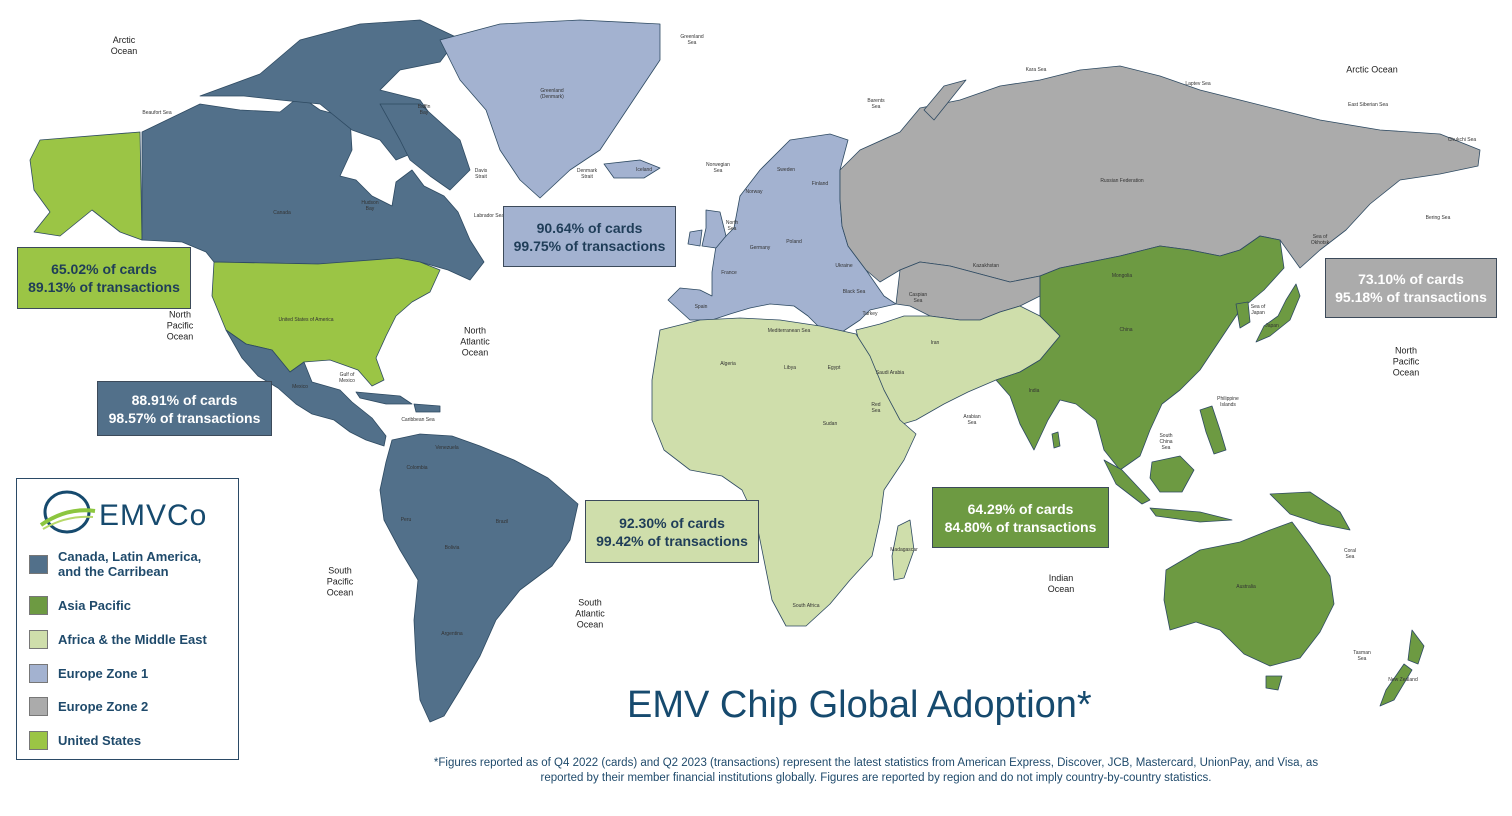  I want to click on country-label-south-africa: South Africa, so click(806, 606).